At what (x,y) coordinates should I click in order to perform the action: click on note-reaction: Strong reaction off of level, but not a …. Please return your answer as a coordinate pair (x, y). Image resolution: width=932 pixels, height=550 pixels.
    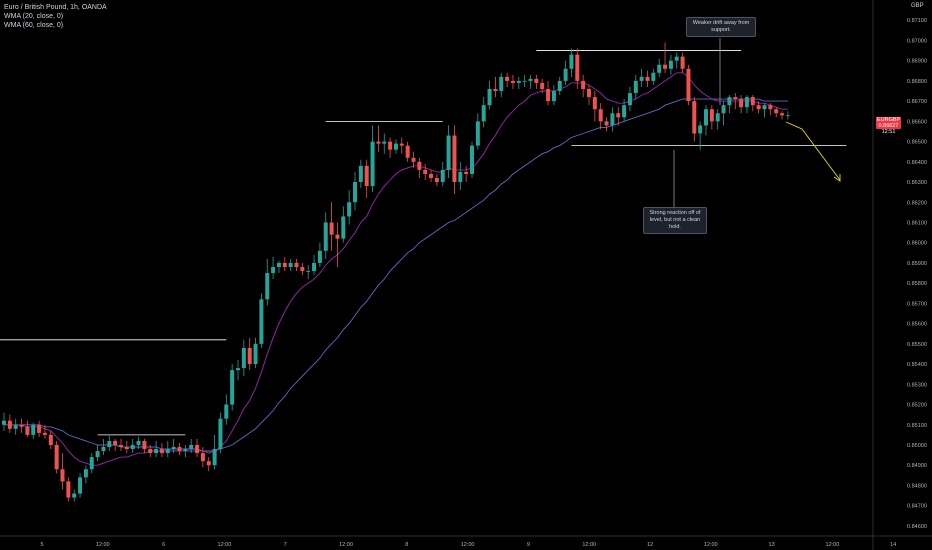
    Looking at the image, I should click on (675, 220).